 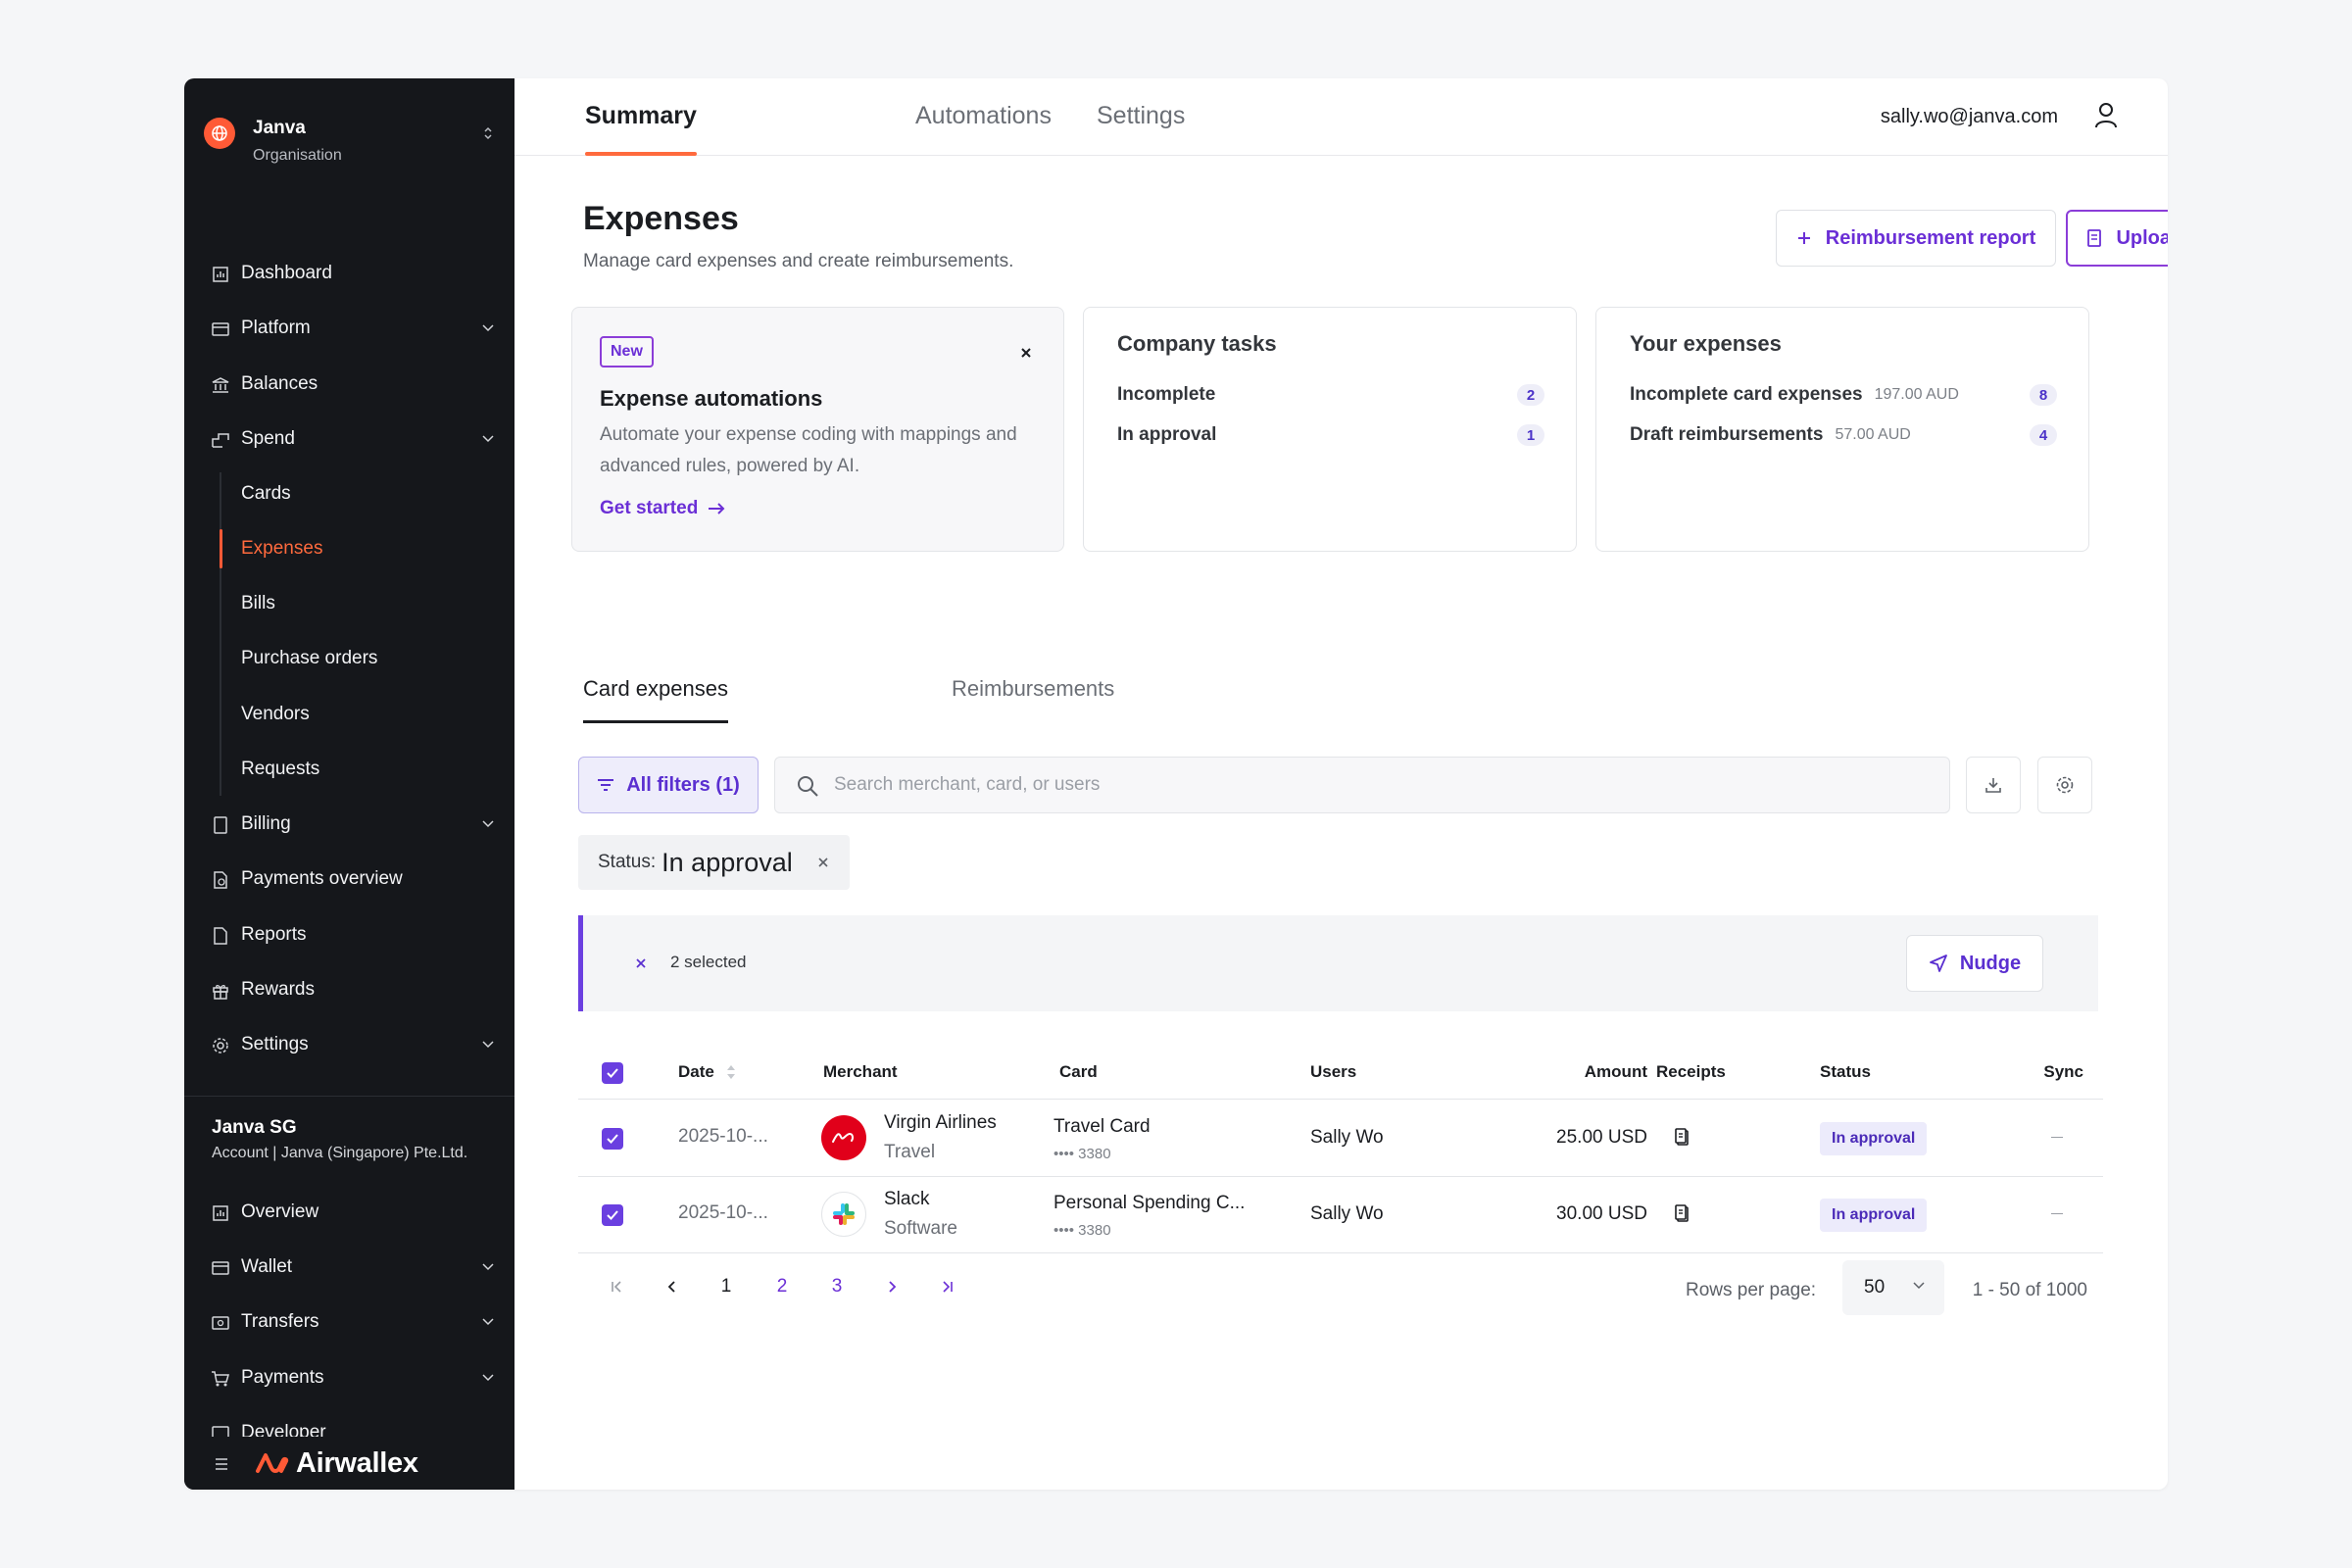 I want to click on expense-row-draft: Draft reimbursements 57.00 AUD 4, so click(x=1843, y=435).